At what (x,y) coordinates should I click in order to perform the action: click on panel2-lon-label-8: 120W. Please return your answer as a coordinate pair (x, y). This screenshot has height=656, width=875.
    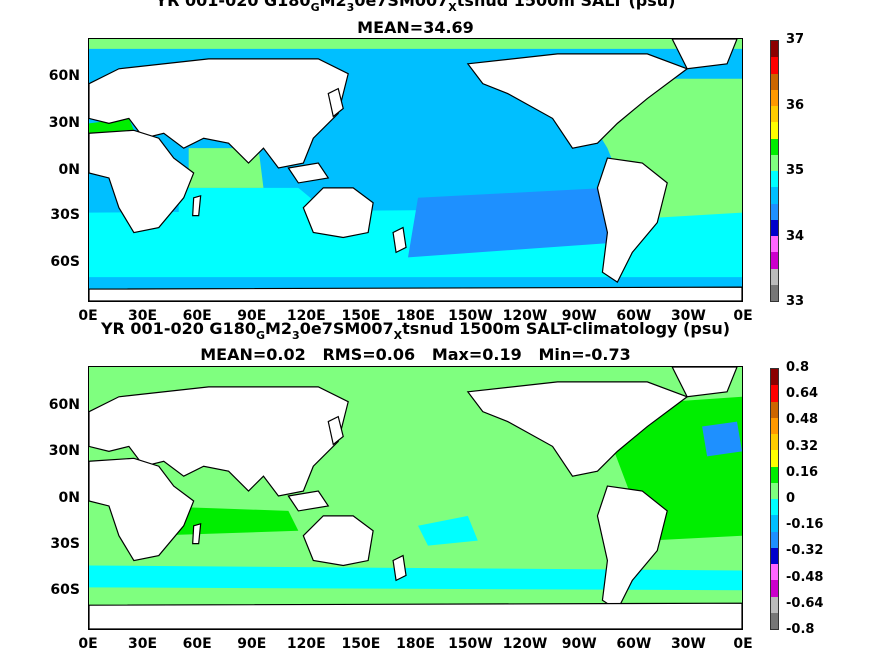
    Looking at the image, I should click on (525, 644).